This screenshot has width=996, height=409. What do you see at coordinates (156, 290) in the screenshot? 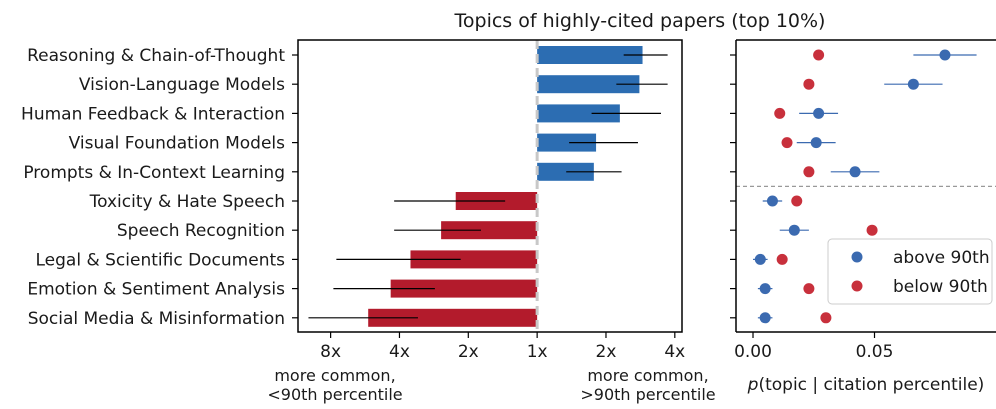
I see `category-label: Emotion & Sentiment Analysis` at bounding box center [156, 290].